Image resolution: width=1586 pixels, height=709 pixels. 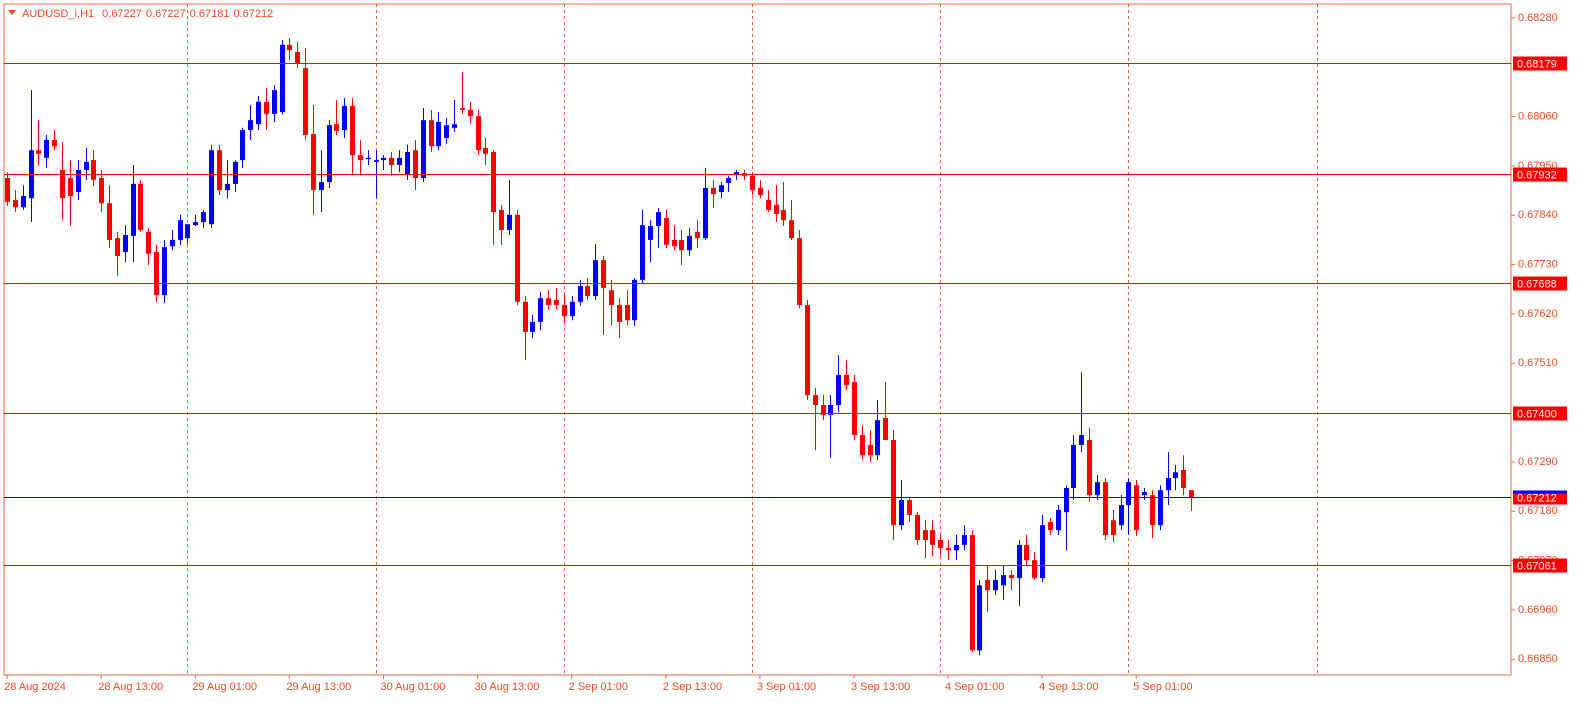 What do you see at coordinates (507, 687) in the screenshot?
I see `x-tick-label: 30 Aug 13:00` at bounding box center [507, 687].